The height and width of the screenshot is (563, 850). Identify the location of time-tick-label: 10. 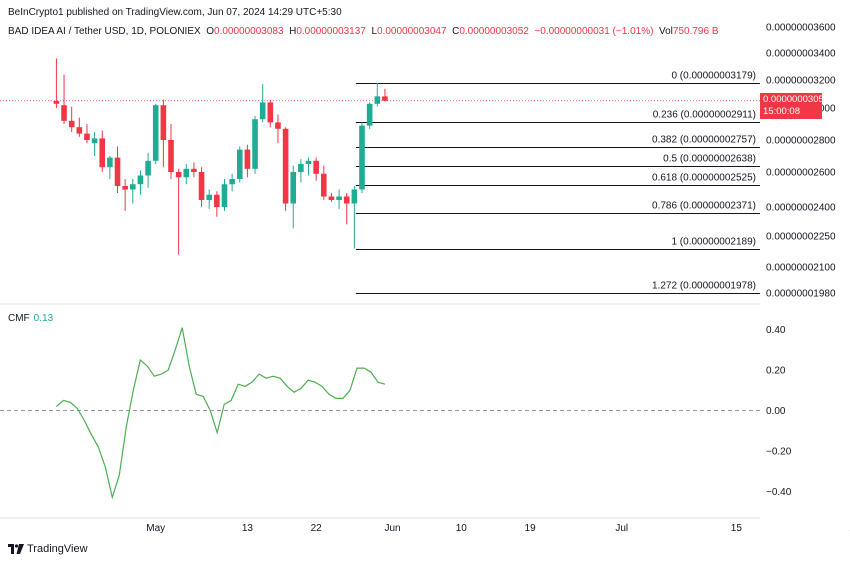
(462, 528).